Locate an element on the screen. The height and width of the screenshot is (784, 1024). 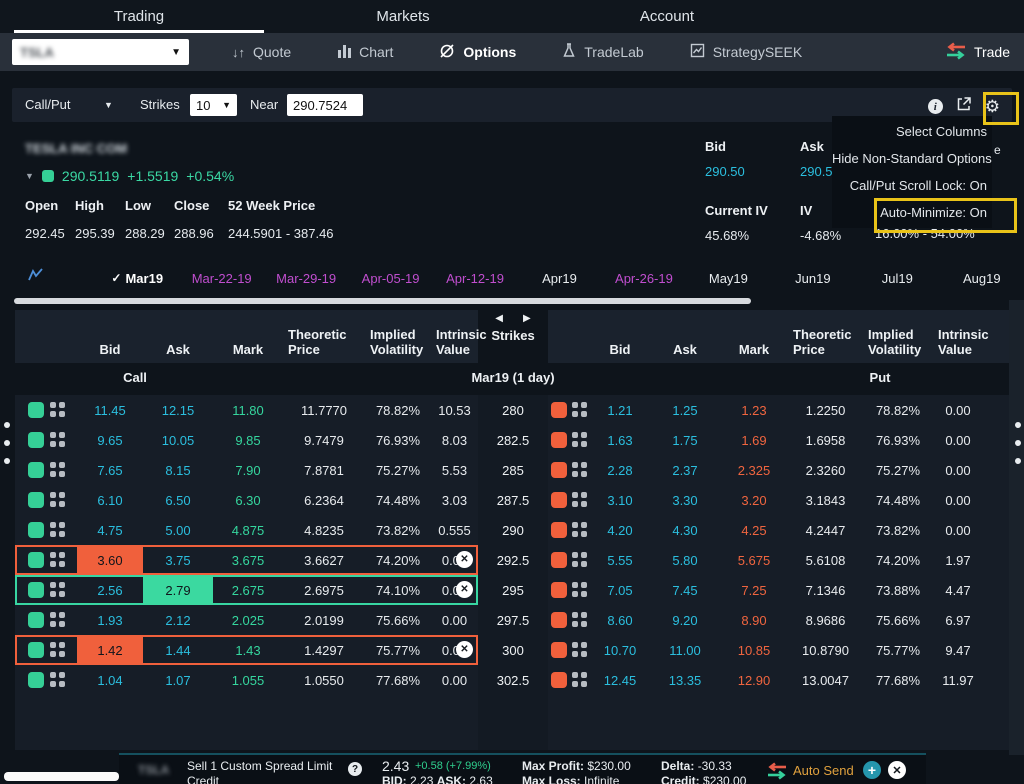
call-iv-cell: 74.10% is located at coordinates (398, 590).